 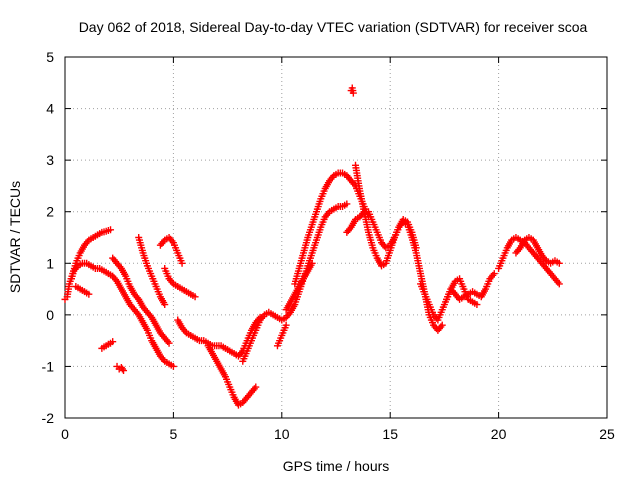 What do you see at coordinates (282, 434) in the screenshot?
I see `x-tick-label: 10` at bounding box center [282, 434].